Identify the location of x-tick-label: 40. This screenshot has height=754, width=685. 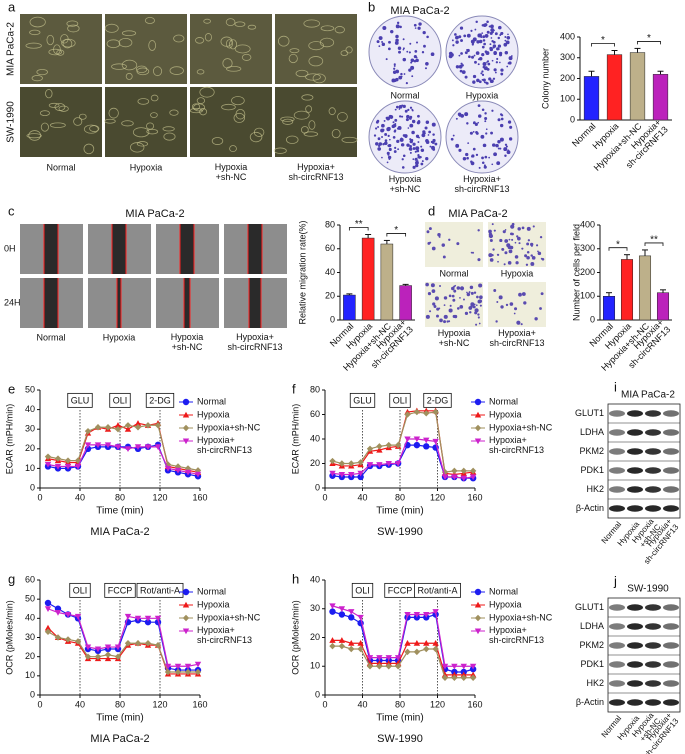
(80, 704).